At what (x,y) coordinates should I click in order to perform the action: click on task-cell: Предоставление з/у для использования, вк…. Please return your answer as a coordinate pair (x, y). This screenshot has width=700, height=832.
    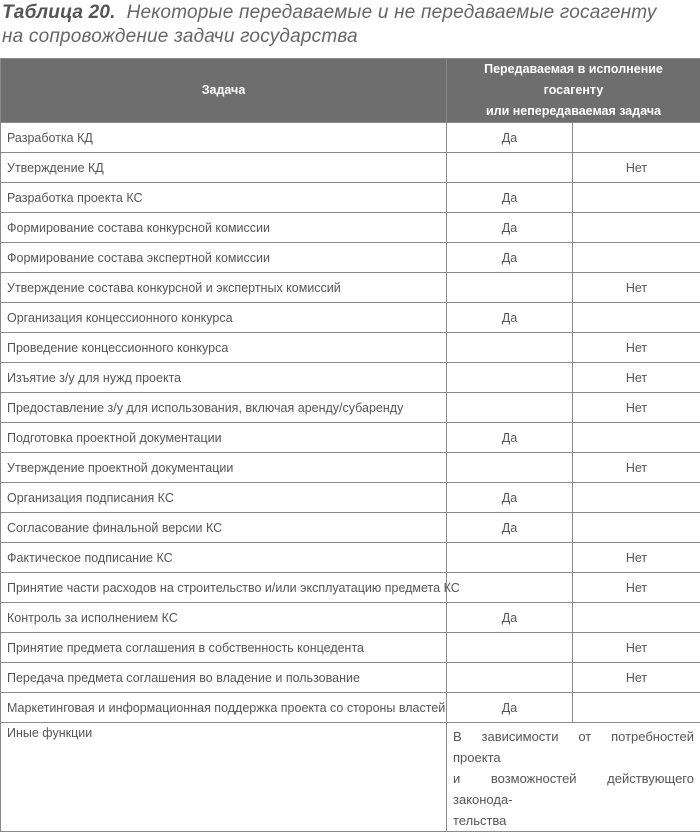
    Looking at the image, I should click on (224, 408).